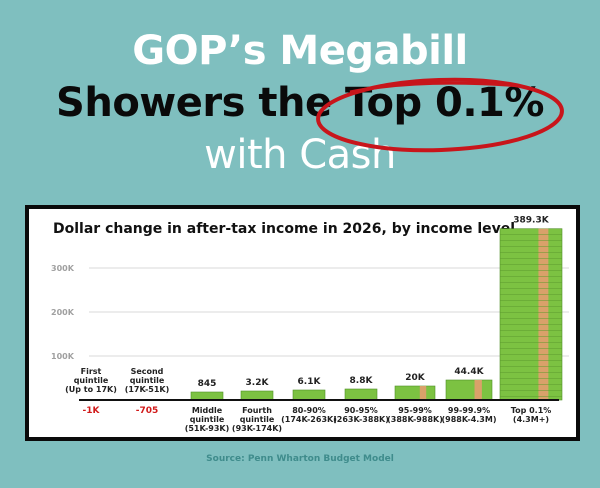 Image resolution: width=600 pixels, height=488 pixels. Describe the element at coordinates (309, 410) in the screenshot. I see `x-category-label: 80-90%` at that location.